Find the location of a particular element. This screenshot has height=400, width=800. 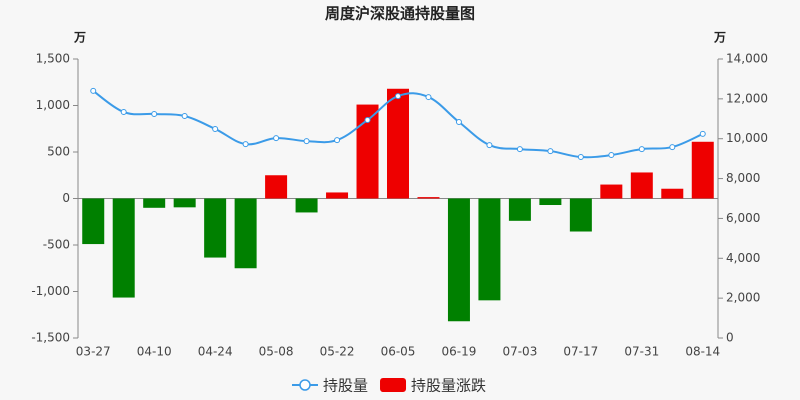

legend-label: 持股量 is located at coordinates (345, 386).